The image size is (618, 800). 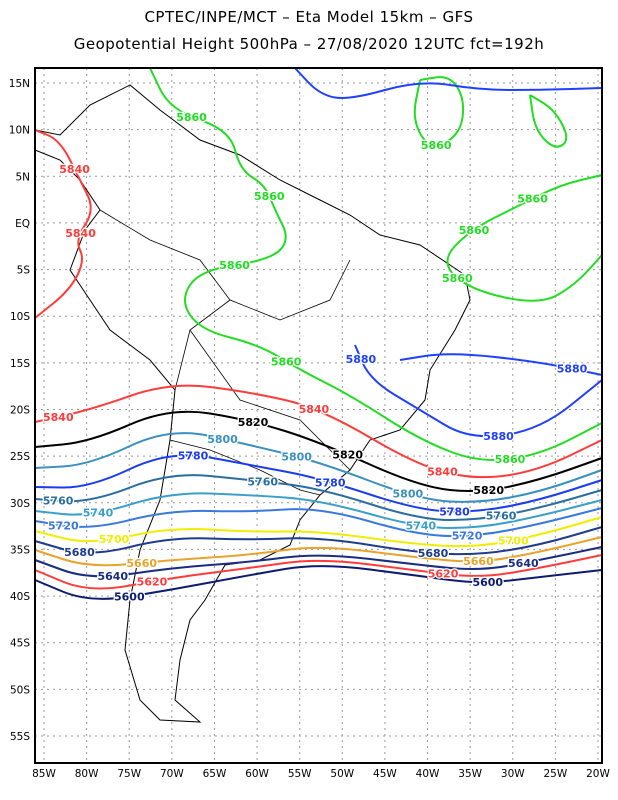 What do you see at coordinates (20, 364) in the screenshot?
I see `lat-tick-label: 15S` at bounding box center [20, 364].